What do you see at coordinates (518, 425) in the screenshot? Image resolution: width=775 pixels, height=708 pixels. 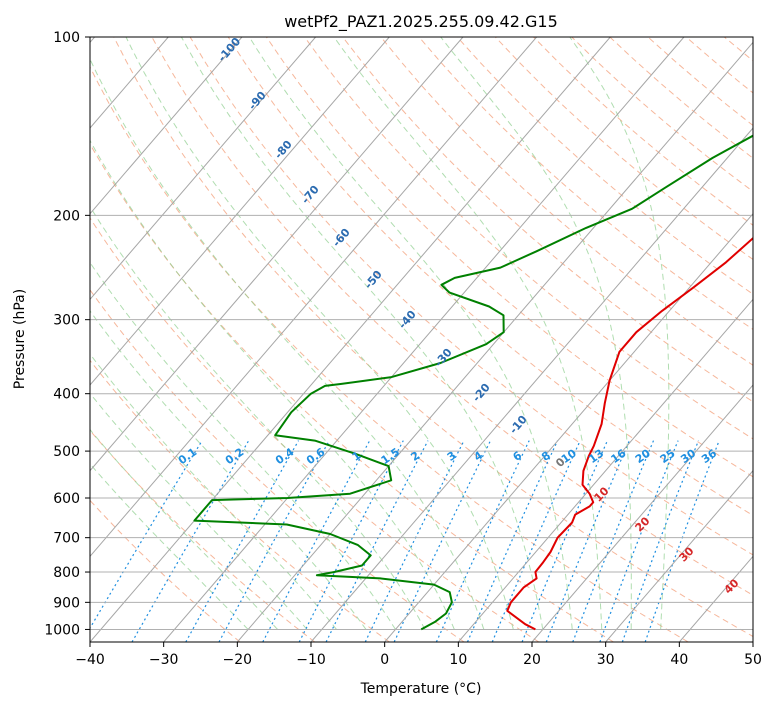 I see `isotherm-label: -10` at bounding box center [518, 425].